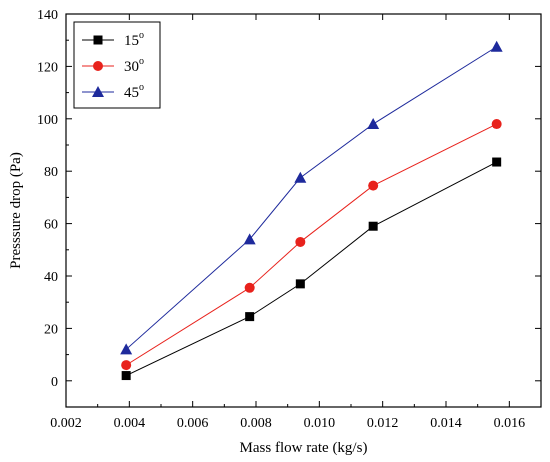 The width and height of the screenshot is (550, 462). What do you see at coordinates (16, 210) in the screenshot?
I see `y-axis-label: Presssure drop (Pa)` at bounding box center [16, 210].